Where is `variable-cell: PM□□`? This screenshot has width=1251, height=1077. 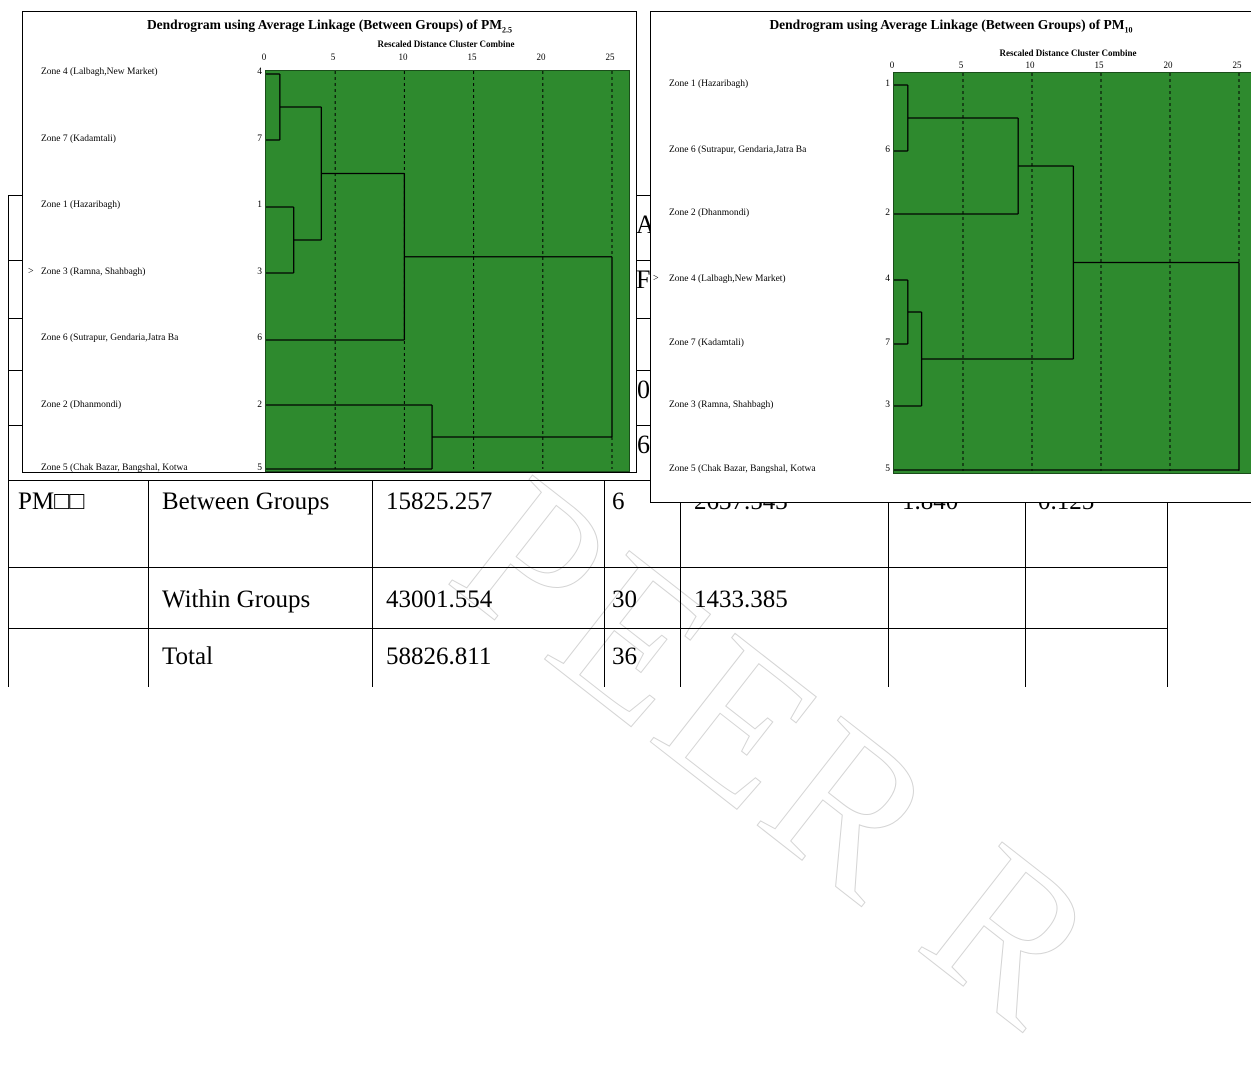 variable-cell: PM□□ is located at coordinates (51, 501).